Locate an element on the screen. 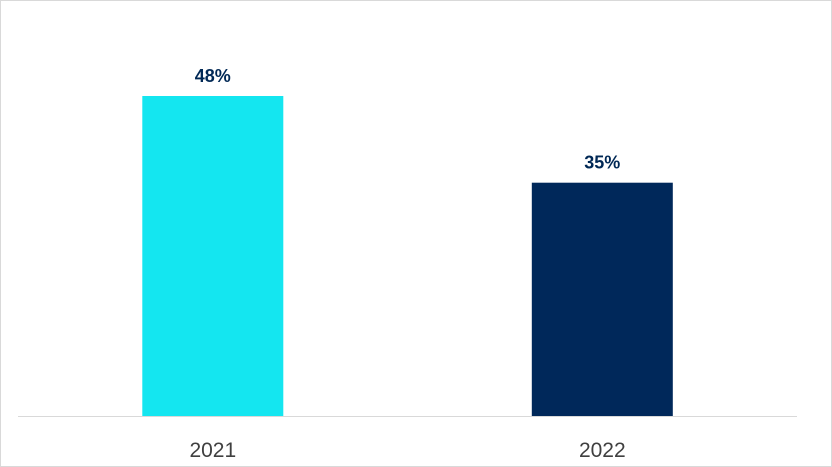 Image resolution: width=832 pixels, height=467 pixels. x-tick-label-2021: 2021 is located at coordinates (212, 450).